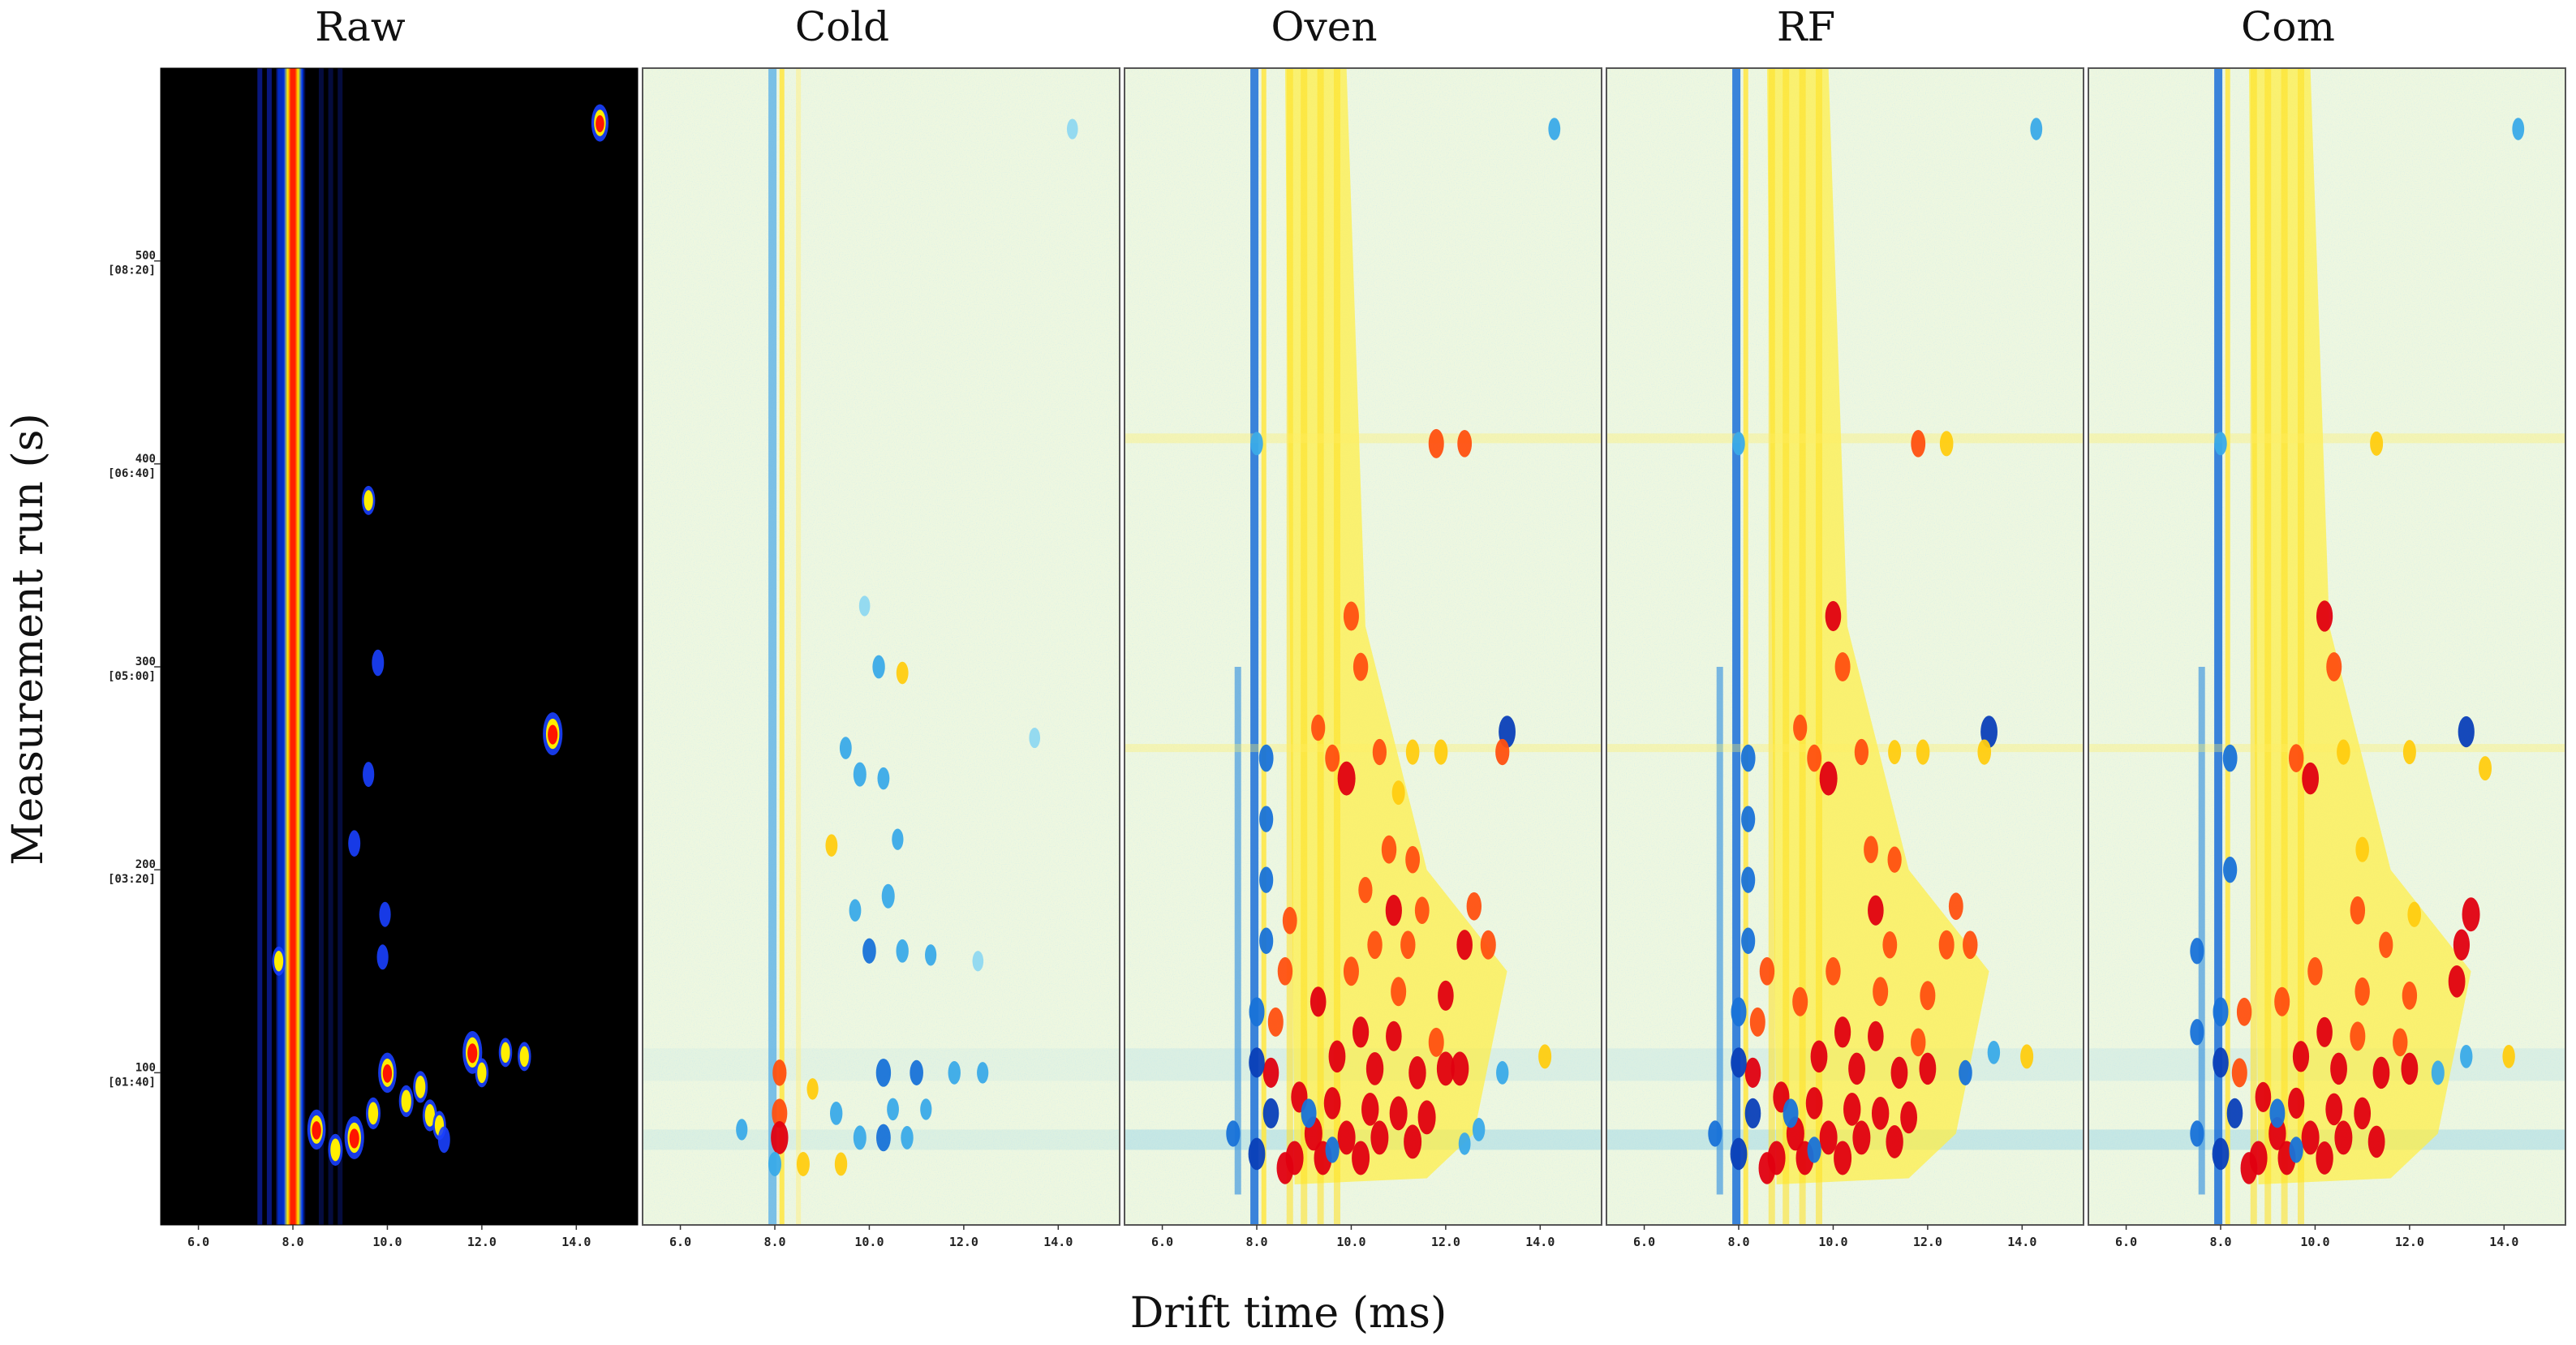 The width and height of the screenshot is (2576, 1345). I want to click on panel-title: Raw, so click(360, 26).